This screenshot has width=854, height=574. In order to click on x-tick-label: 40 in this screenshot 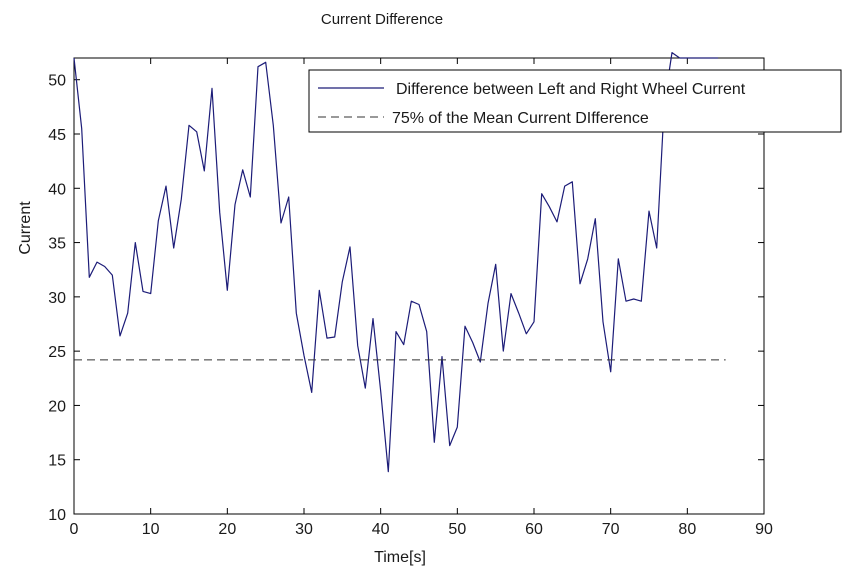, I will do `click(381, 529)`.